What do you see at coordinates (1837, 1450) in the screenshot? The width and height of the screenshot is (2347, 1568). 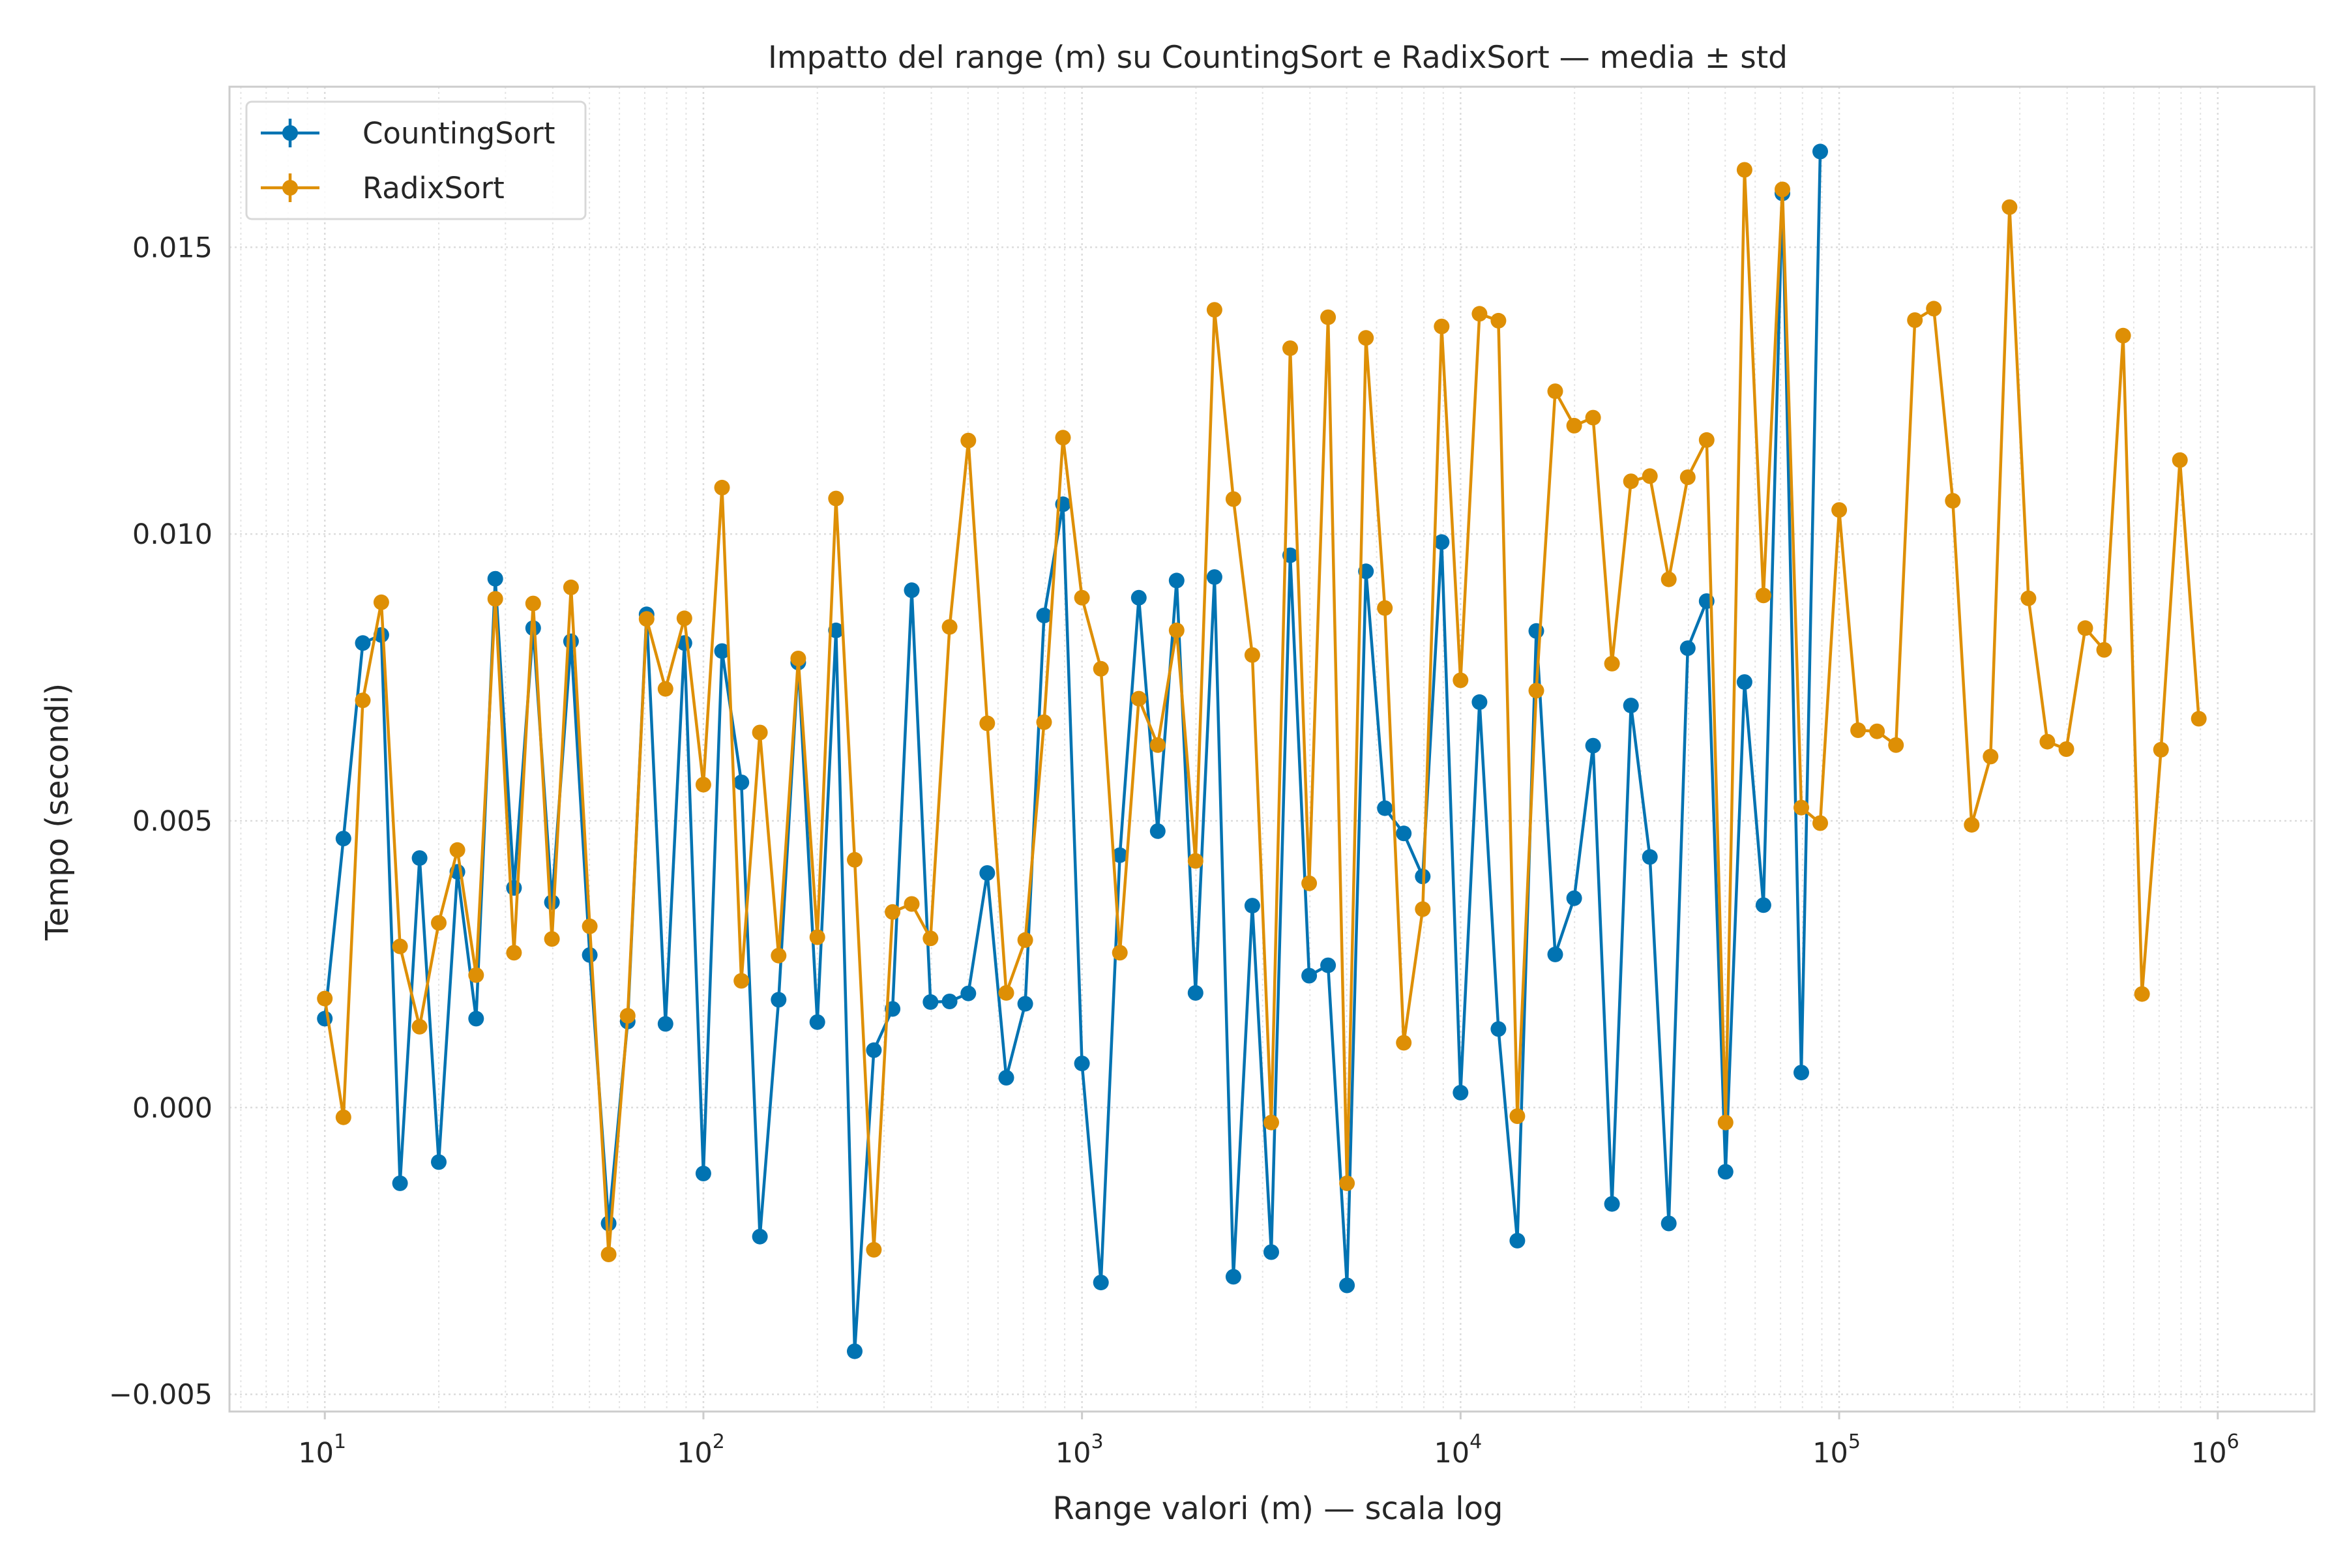 I see `x-tick-label: 10⁵` at bounding box center [1837, 1450].